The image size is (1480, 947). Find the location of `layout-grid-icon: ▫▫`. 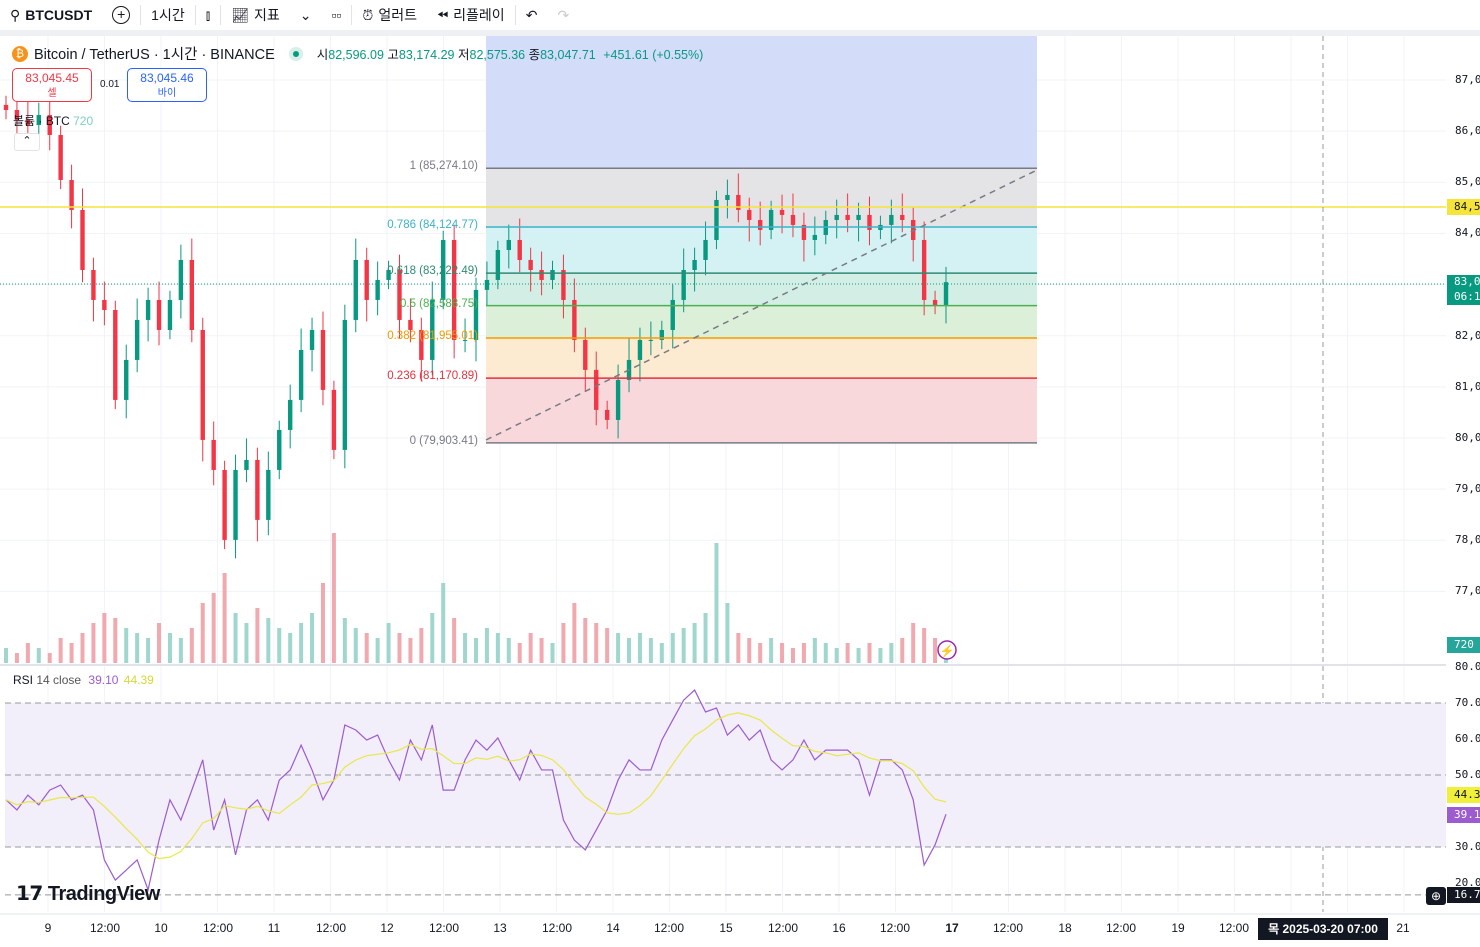

layout-grid-icon: ▫▫ is located at coordinates (336, 15).